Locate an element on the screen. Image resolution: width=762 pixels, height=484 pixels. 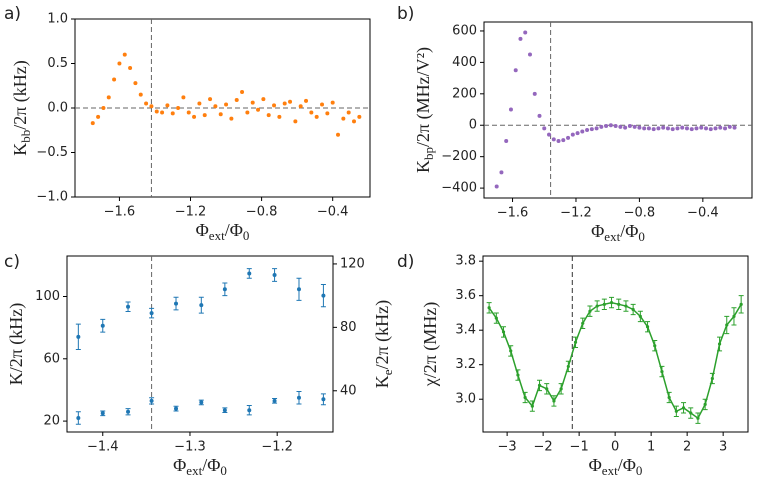
y-tick-label: 0 is located at coordinates (473, 125).